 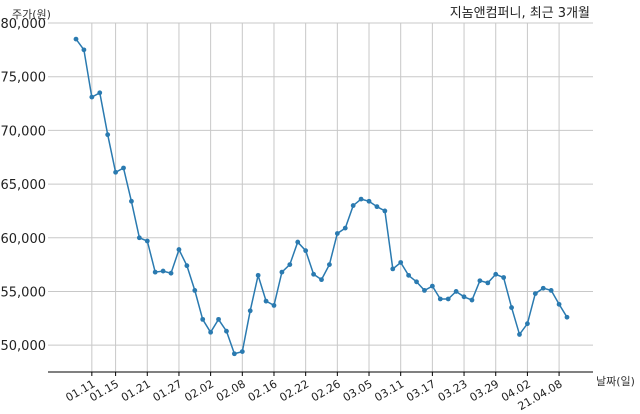 I want to click on x-tick-label: 03.23, so click(x=453, y=390).